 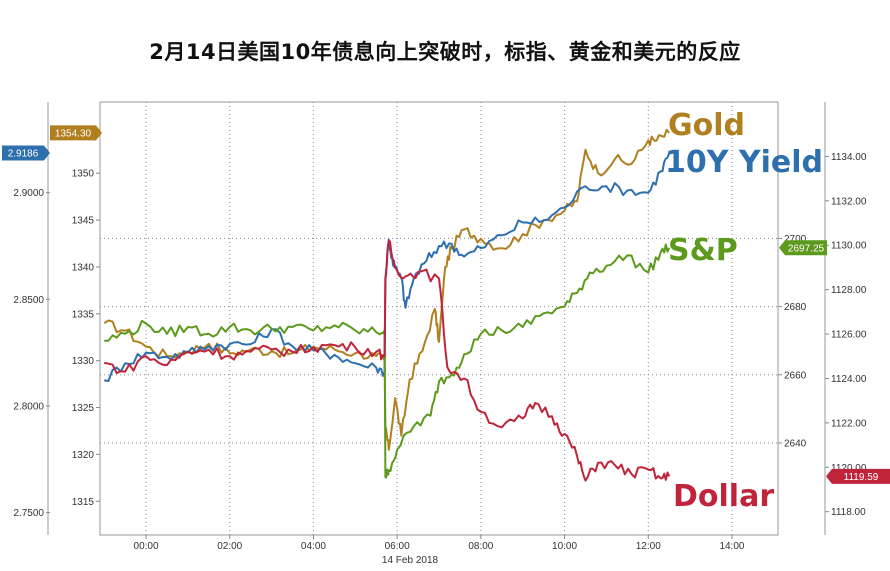 What do you see at coordinates (744, 162) in the screenshot?
I see `series-name-label: 10Y Yield` at bounding box center [744, 162].